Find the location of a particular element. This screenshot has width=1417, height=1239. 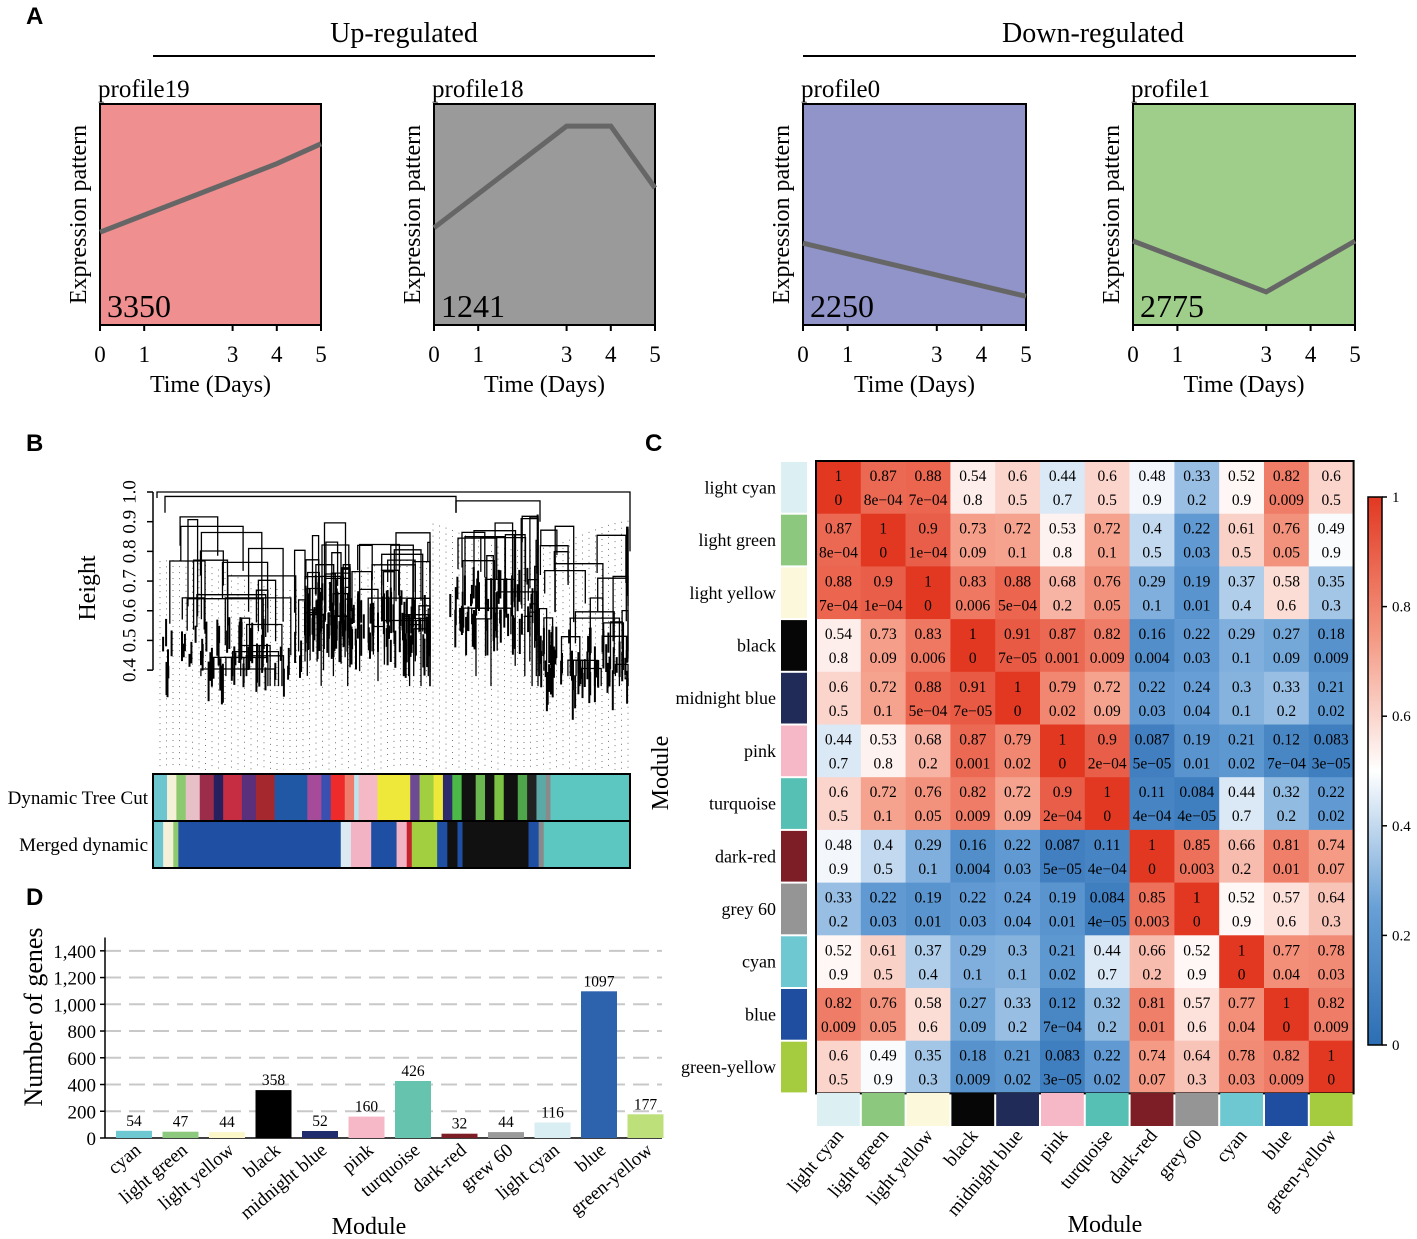

heatmap-correlation-value: 0.16 is located at coordinates (972, 845).